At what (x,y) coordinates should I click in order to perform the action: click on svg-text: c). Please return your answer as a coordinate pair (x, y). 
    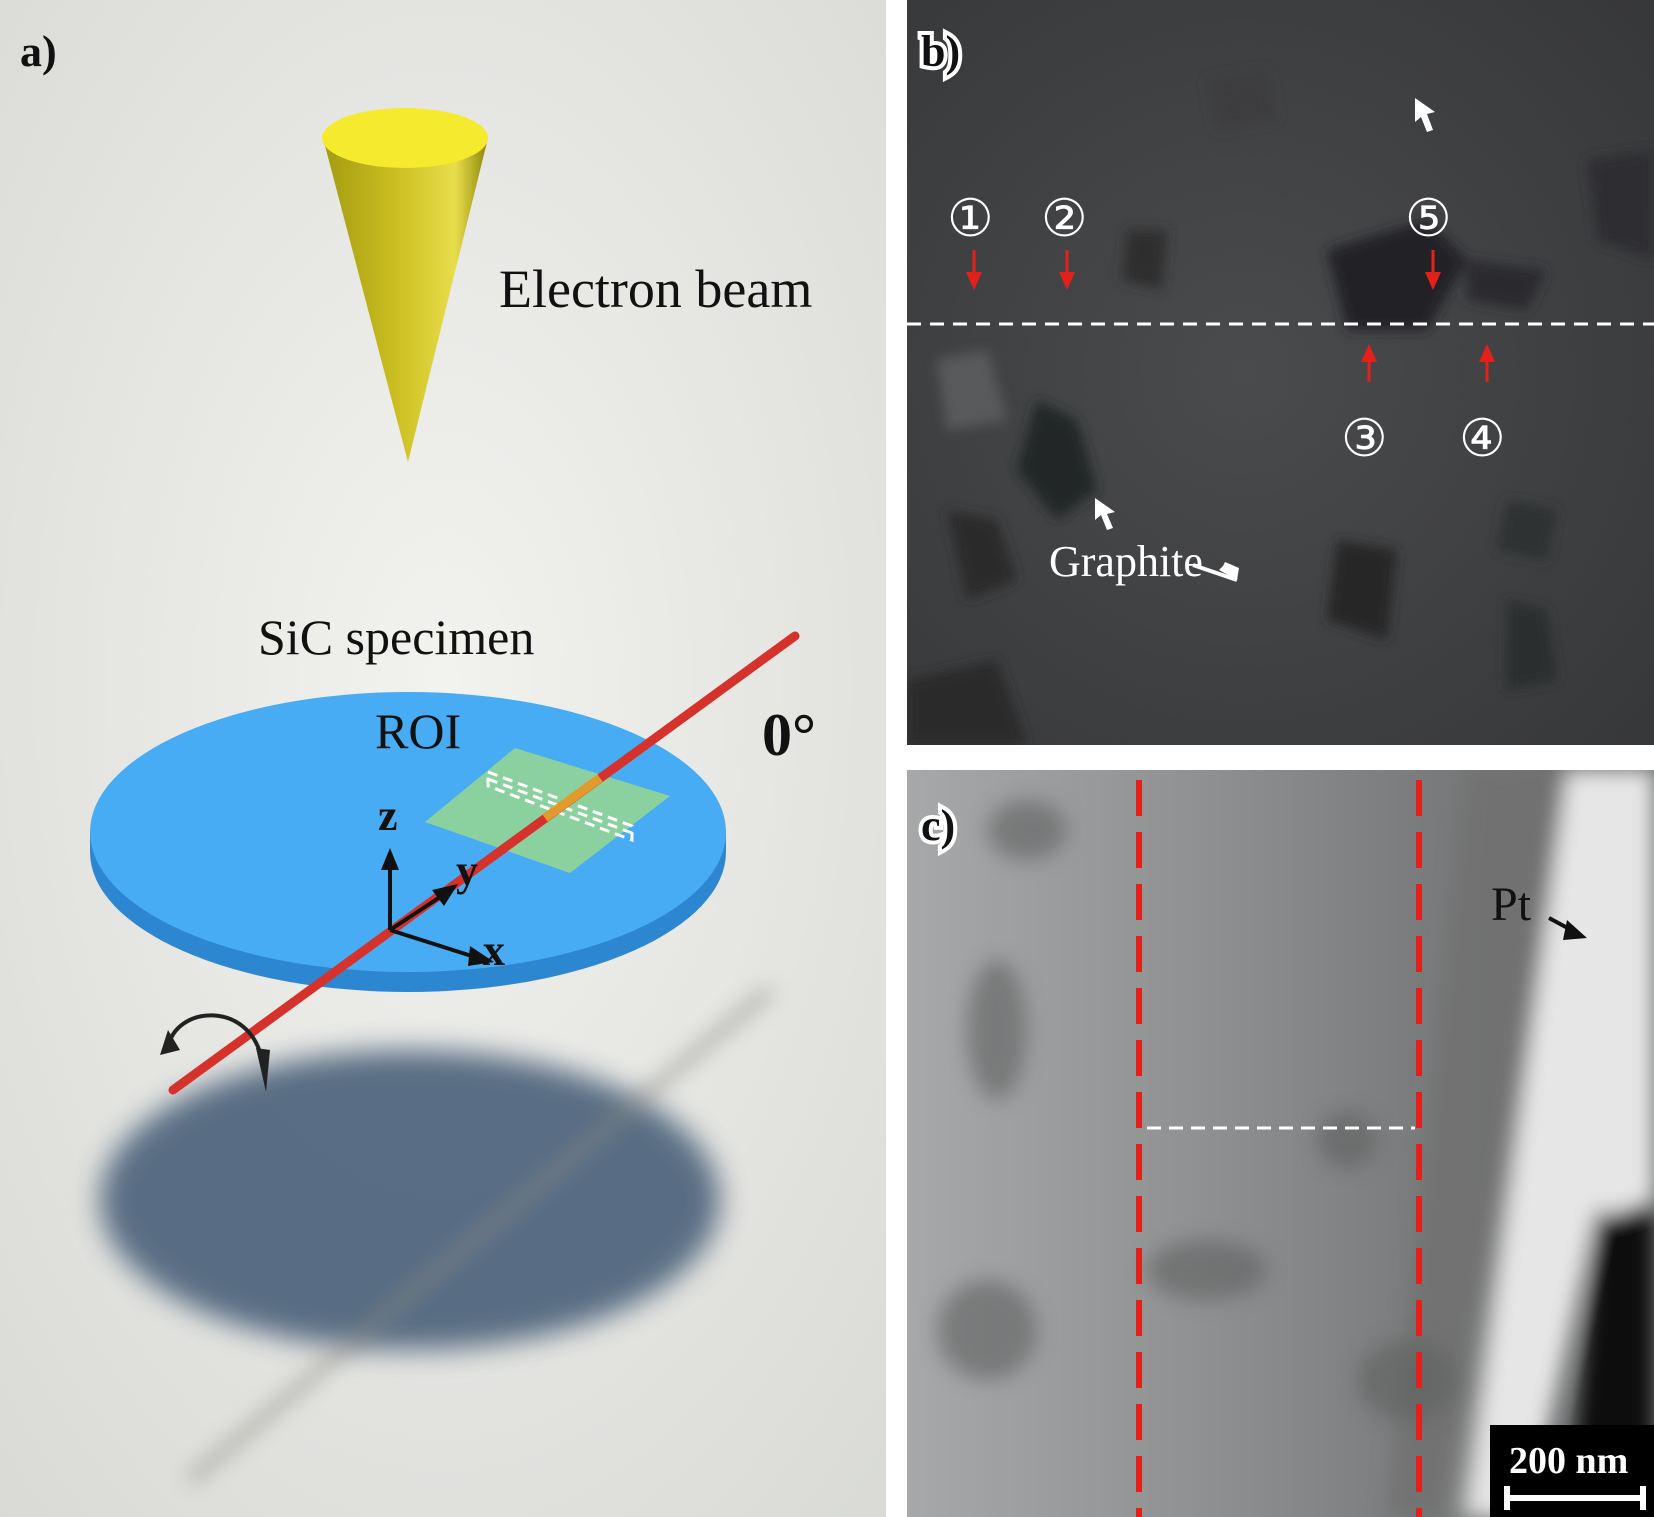
    Looking at the image, I should click on (938, 825).